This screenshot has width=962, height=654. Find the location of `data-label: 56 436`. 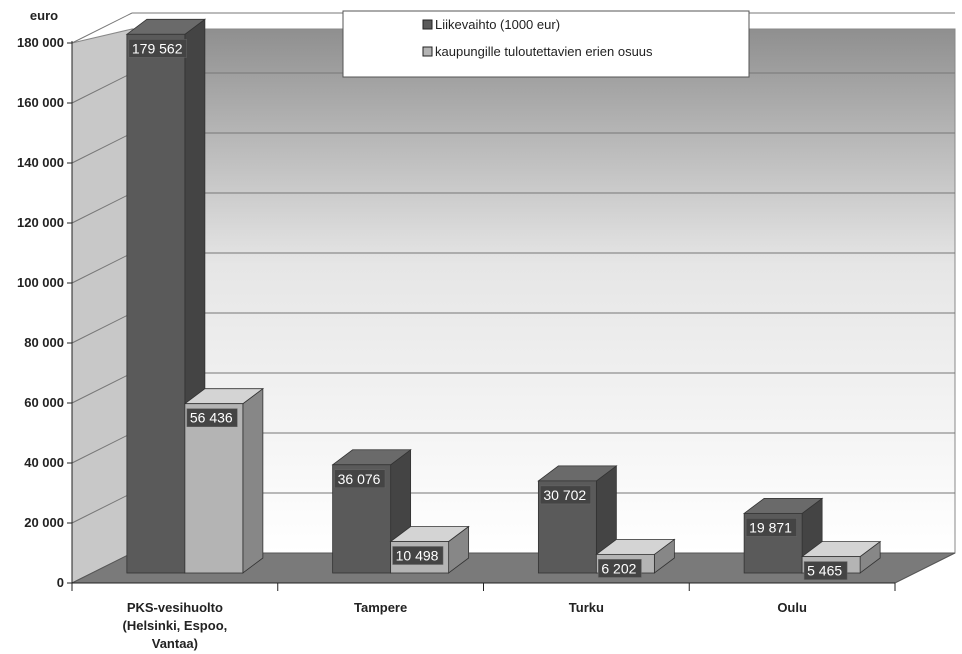

data-label: 56 436 is located at coordinates (211, 418).